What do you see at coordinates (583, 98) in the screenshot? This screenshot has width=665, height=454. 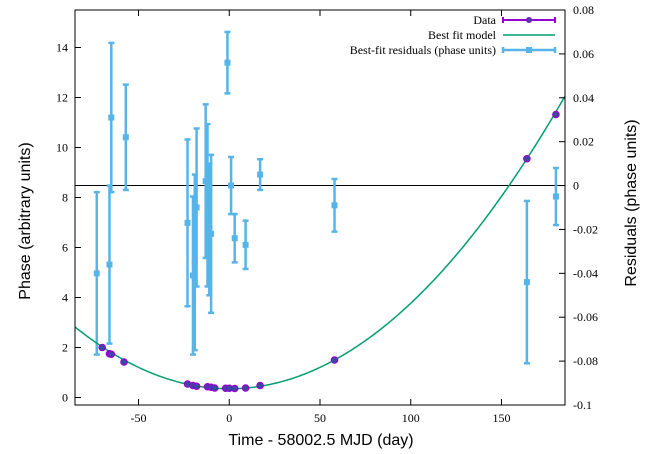 I see `y2-tick-label: 0.04` at bounding box center [583, 98].